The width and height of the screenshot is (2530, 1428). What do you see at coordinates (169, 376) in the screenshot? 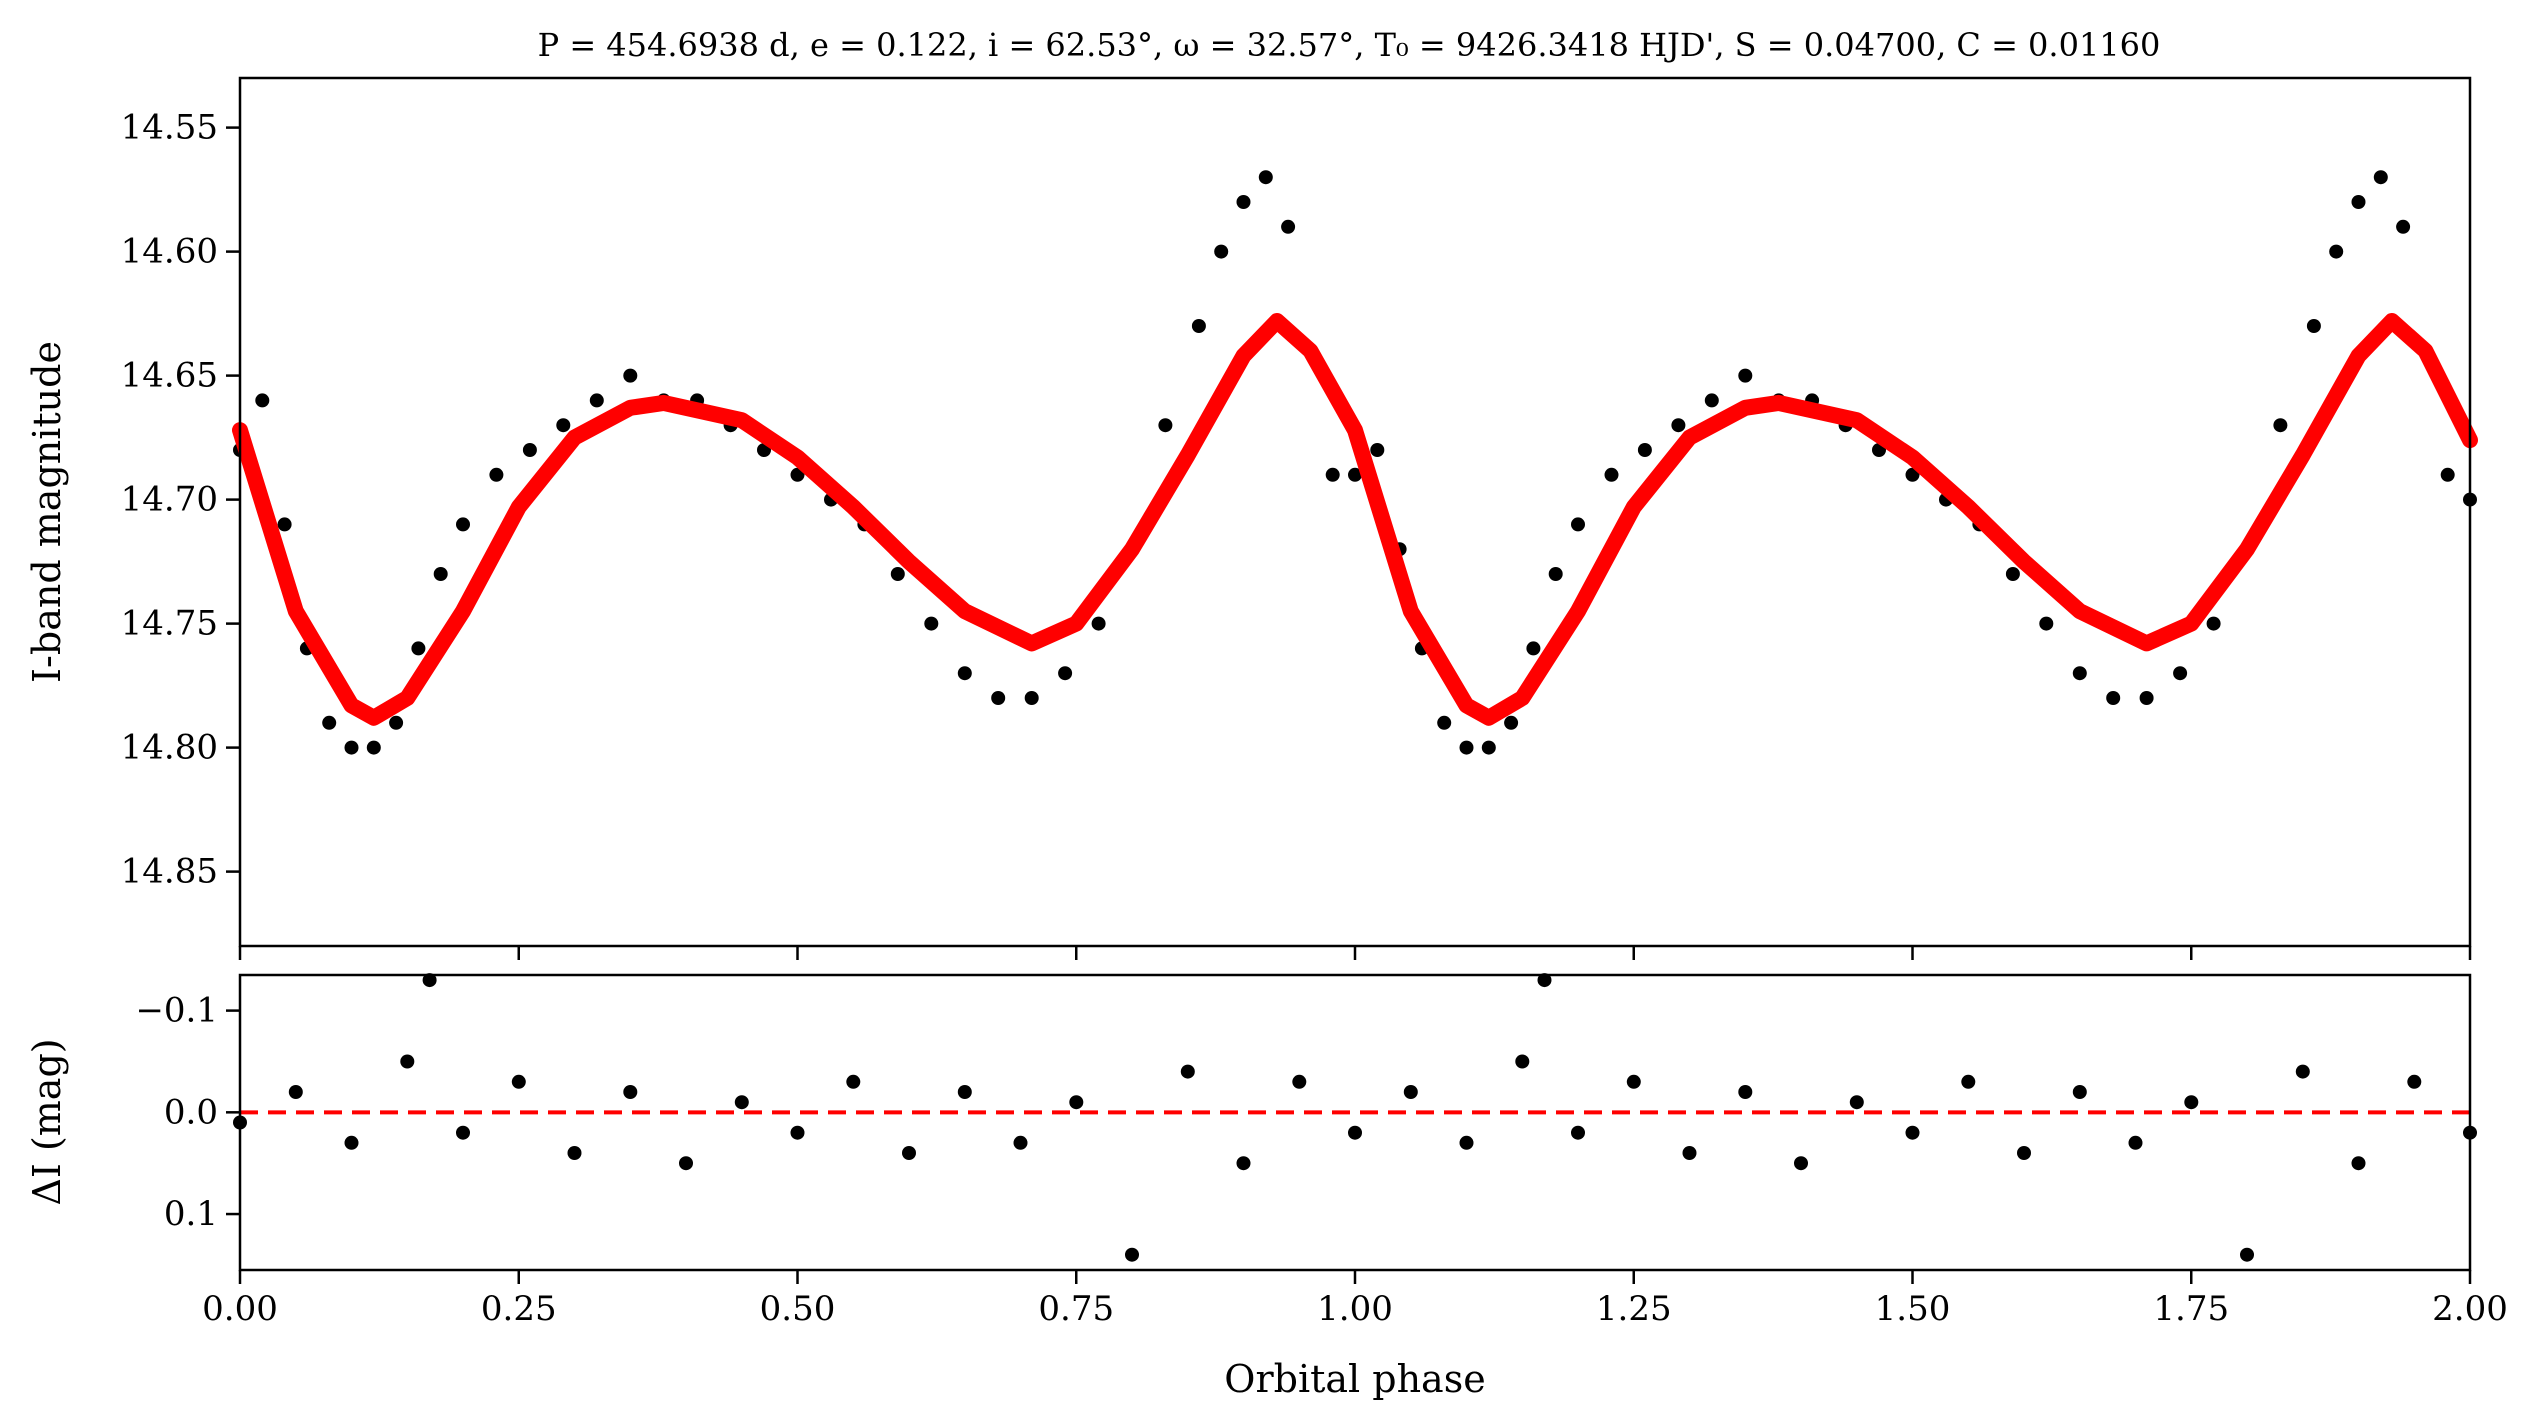
I see `y-tick-label: 14.65` at bounding box center [169, 376].